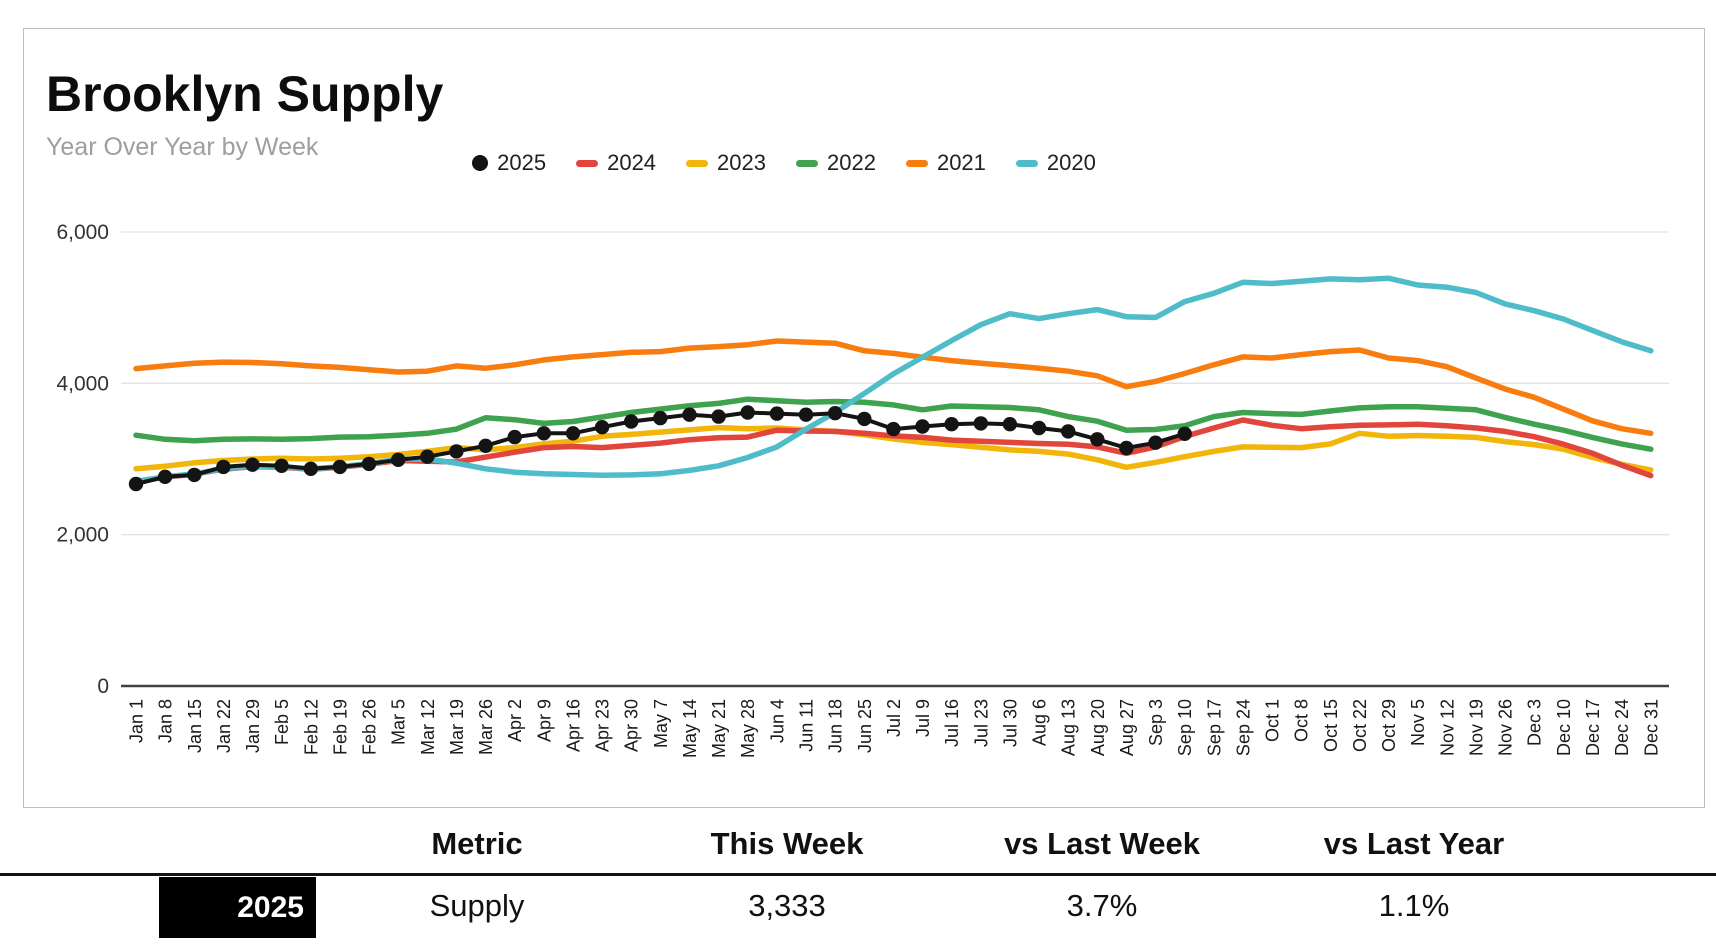  What do you see at coordinates (1071, 162) in the screenshot?
I see `legend-label: 2020` at bounding box center [1071, 162].